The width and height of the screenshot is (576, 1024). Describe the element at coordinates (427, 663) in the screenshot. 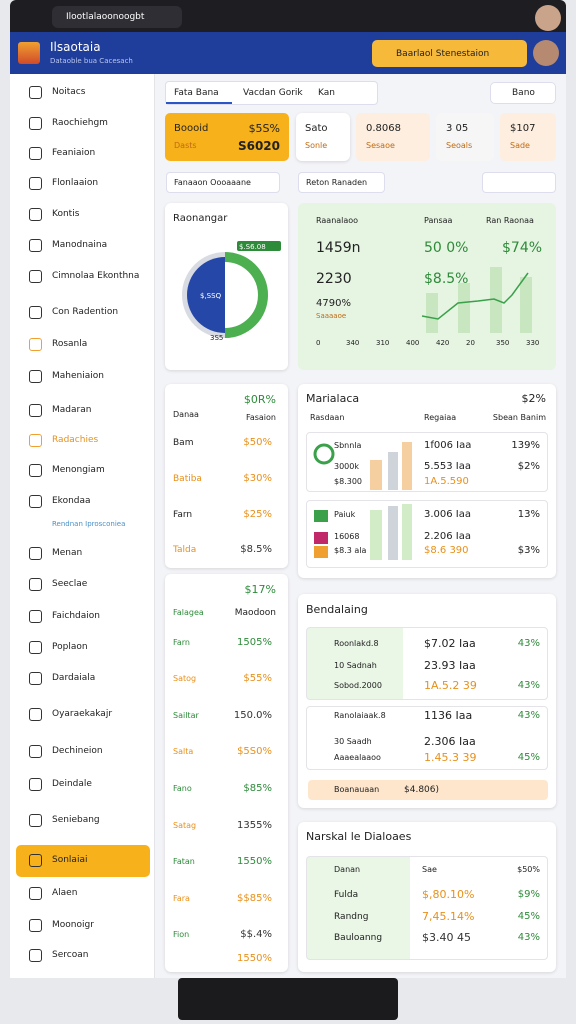

I see `panel-box` at that location.